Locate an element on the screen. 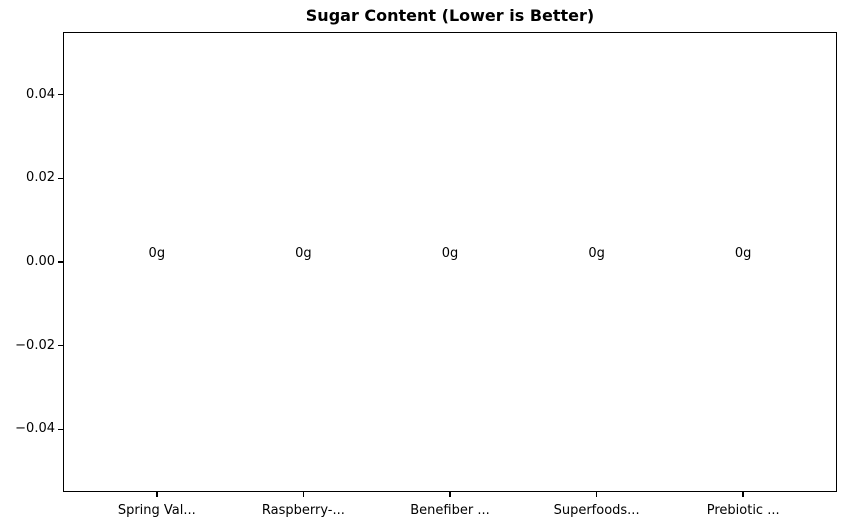  y-tick-label: 0.04 is located at coordinates (40, 94).